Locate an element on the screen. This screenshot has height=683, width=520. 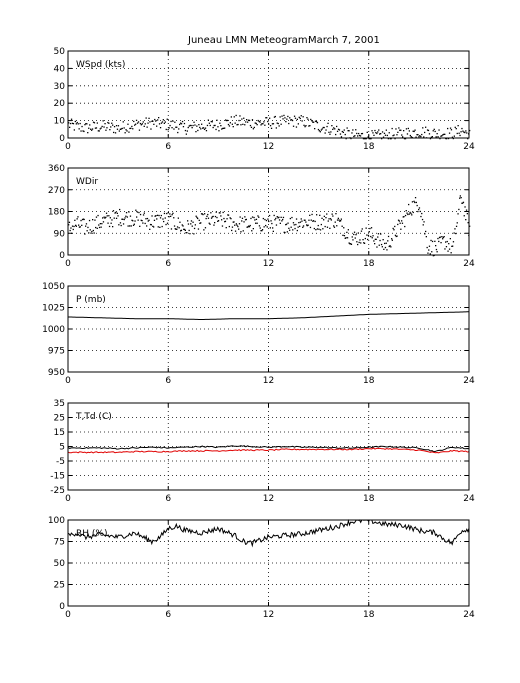
y-tick-label: 40 is located at coordinates (60, 69).